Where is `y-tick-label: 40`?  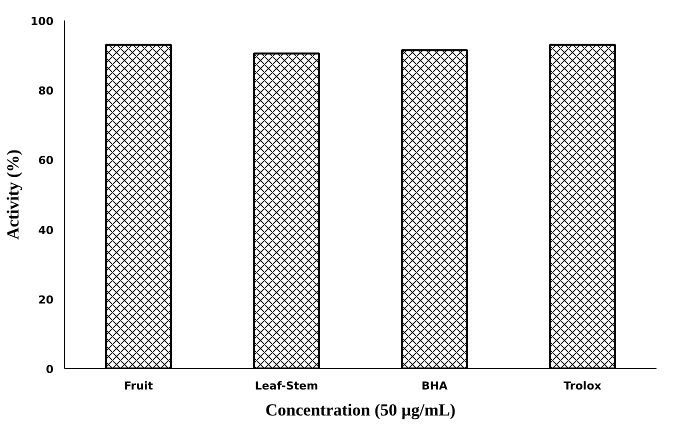 y-tick-label: 40 is located at coordinates (46, 230).